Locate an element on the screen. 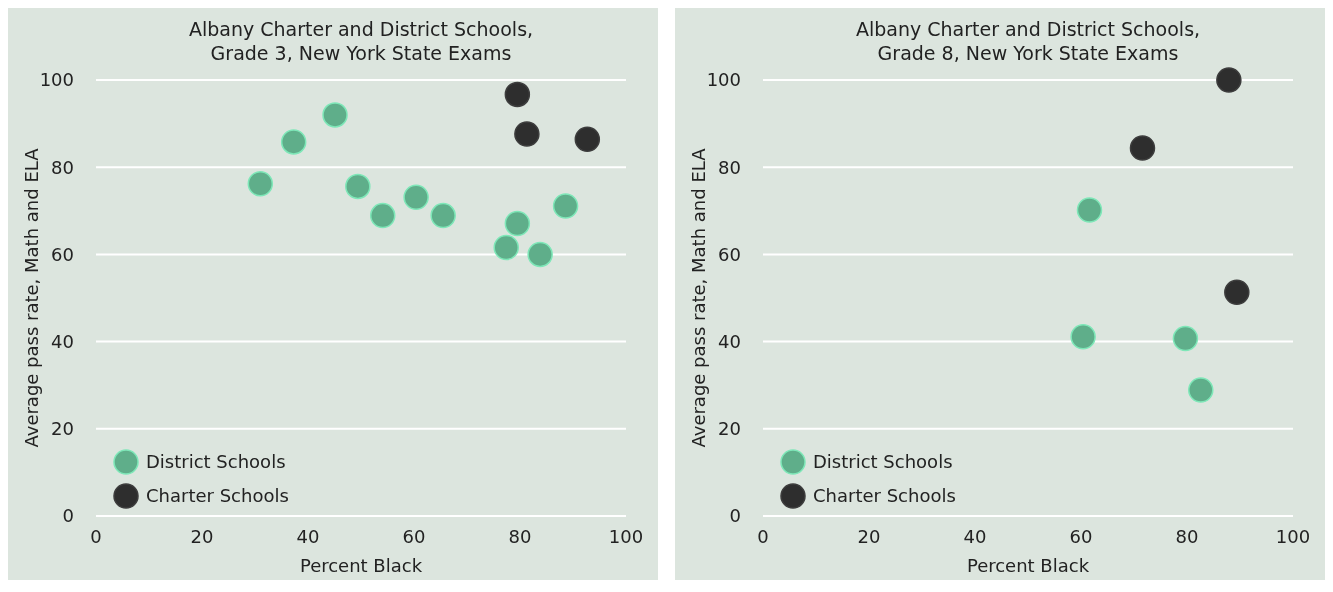 Image resolution: width=1333 pixels, height=592 pixels. chart-title: Albany Charter and District Schools, Grade 8, New York State Exams is located at coordinates (1028, 41).